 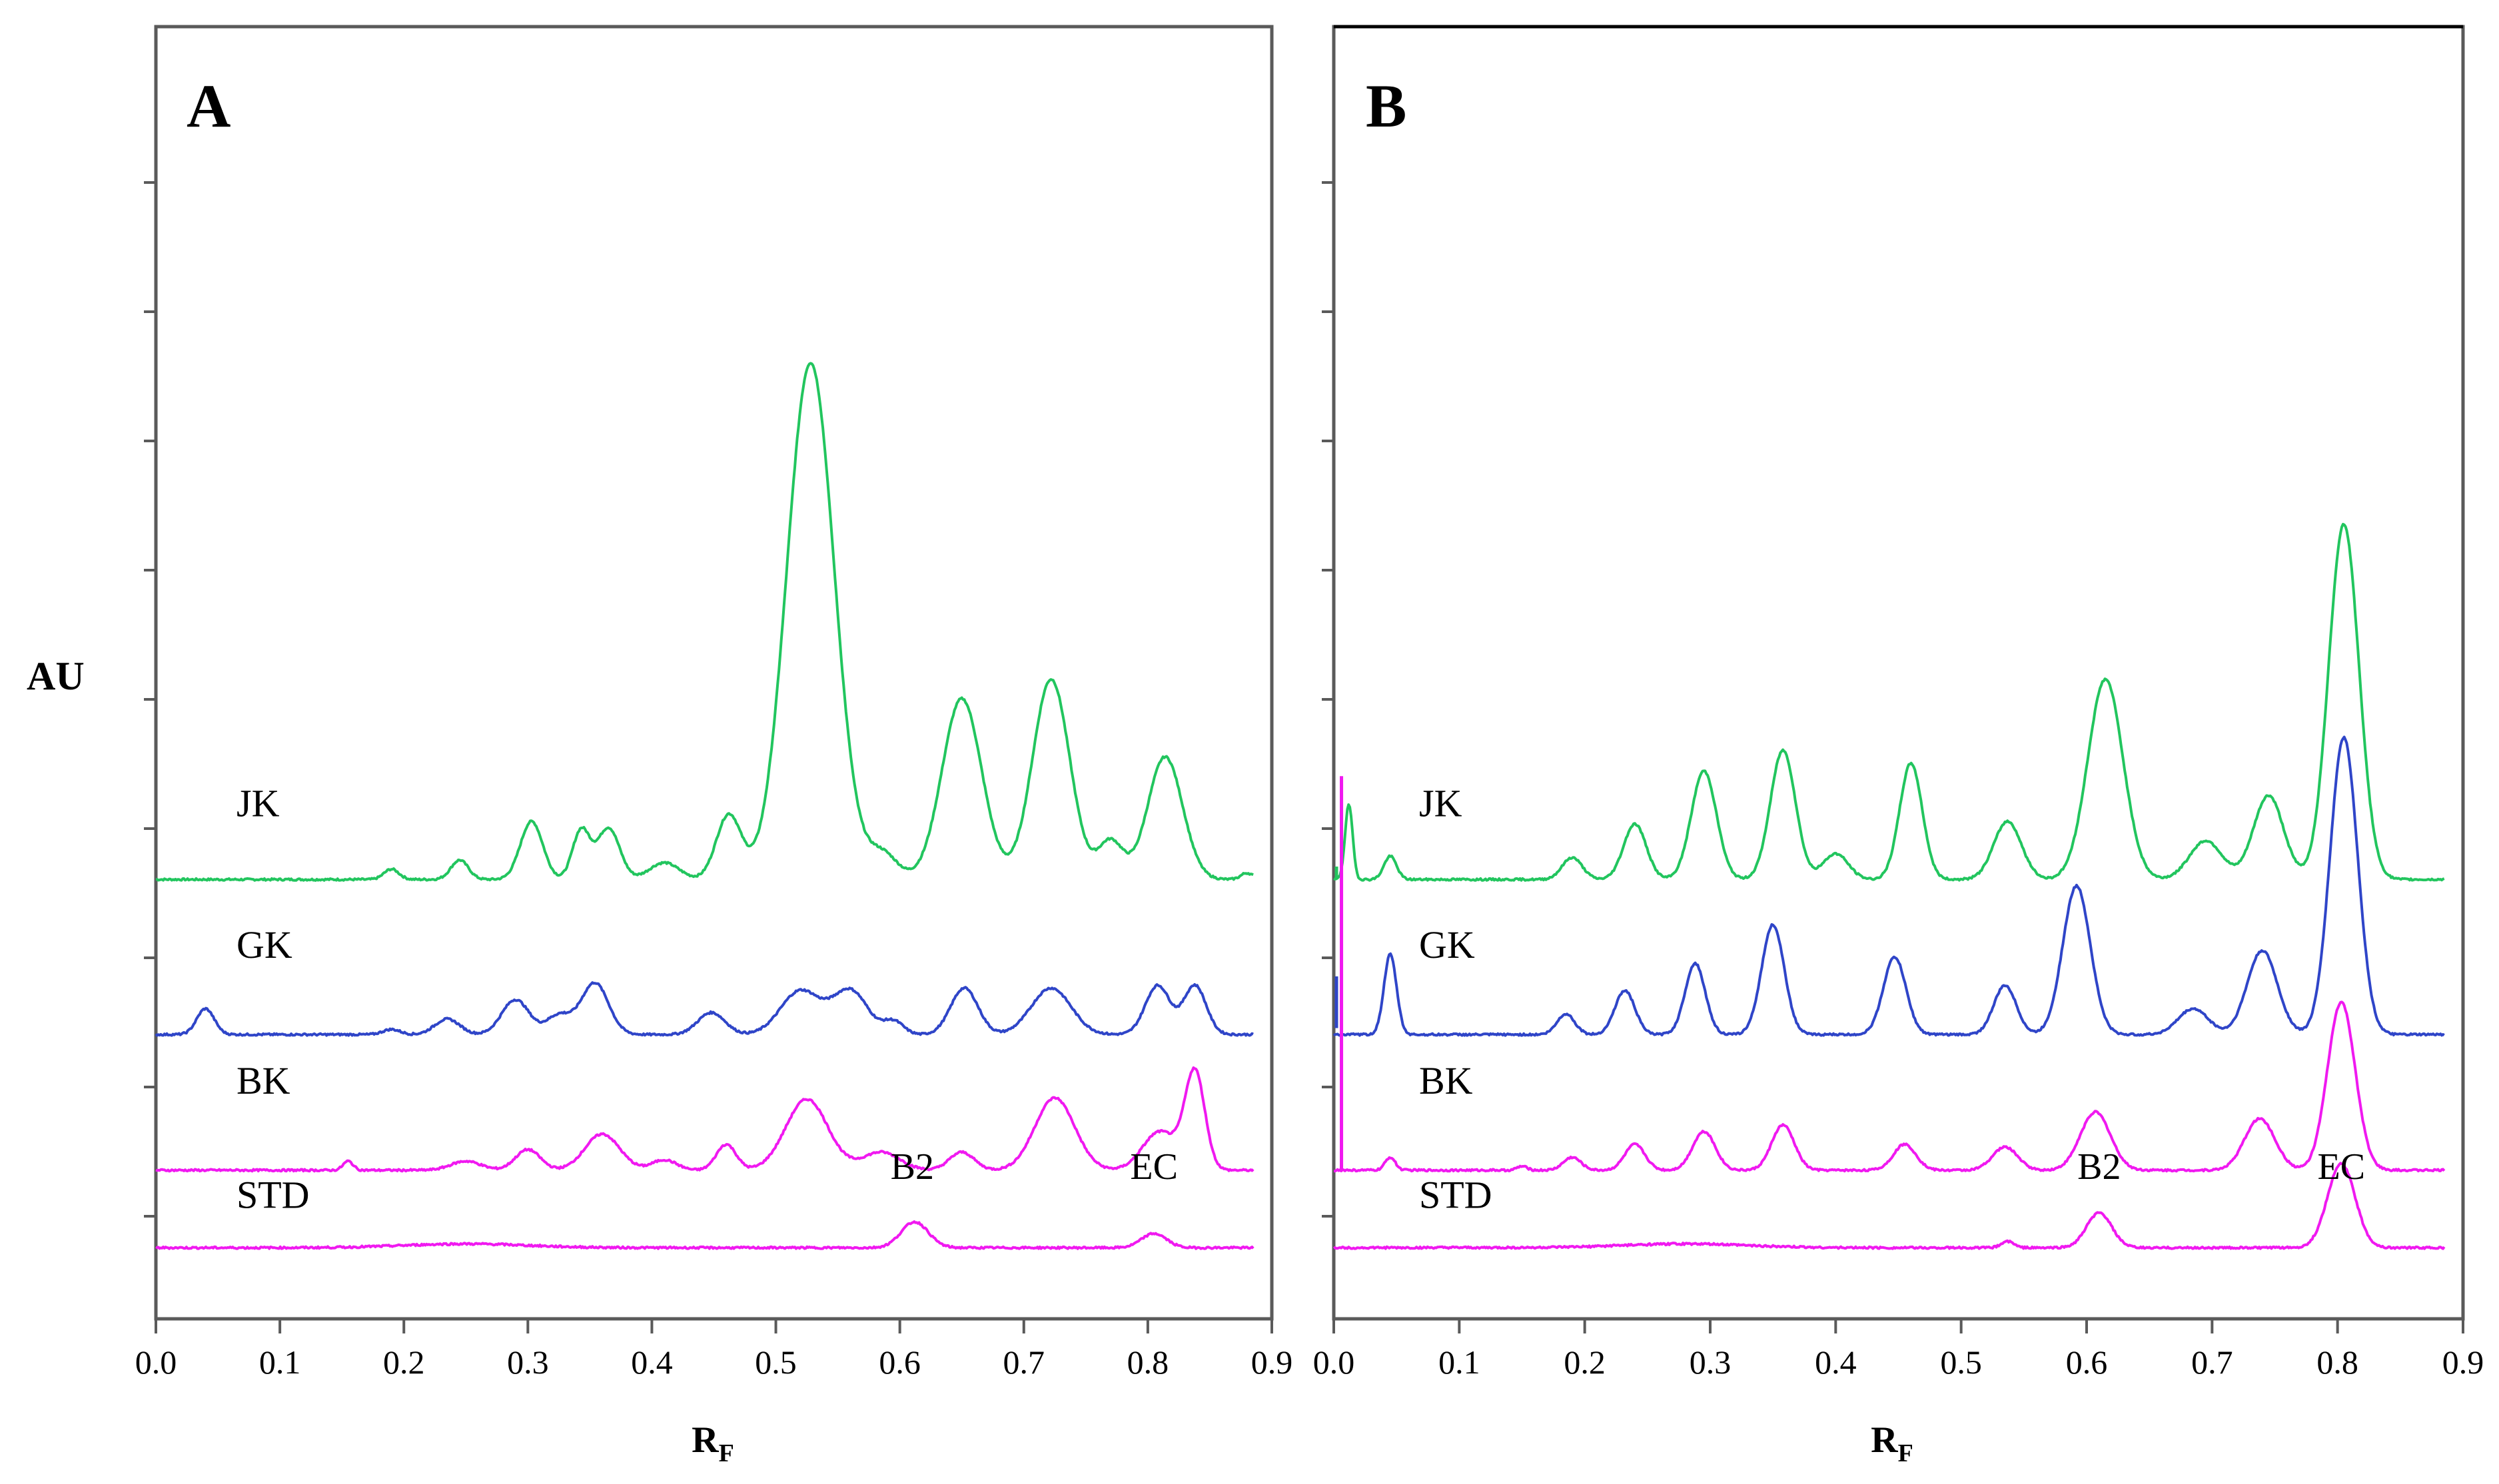 I want to click on panel-b-series-labels: JK GK BK STD, so click(x=1455, y=999).